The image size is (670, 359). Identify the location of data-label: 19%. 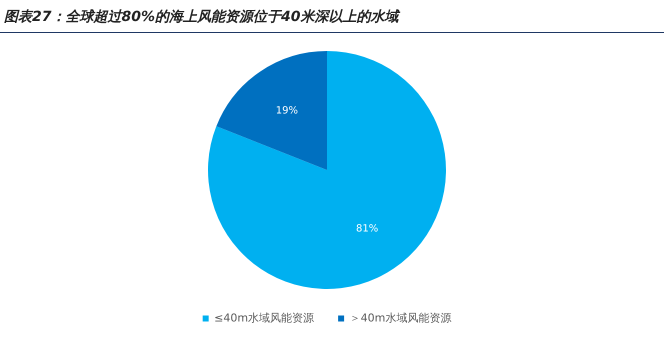
(287, 111).